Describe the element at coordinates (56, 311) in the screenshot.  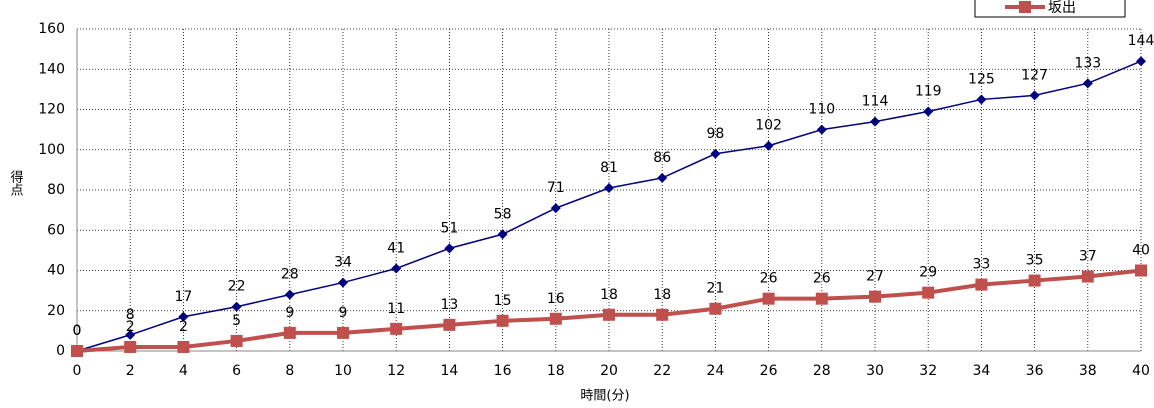
I see `y-tick-label: 20` at that location.